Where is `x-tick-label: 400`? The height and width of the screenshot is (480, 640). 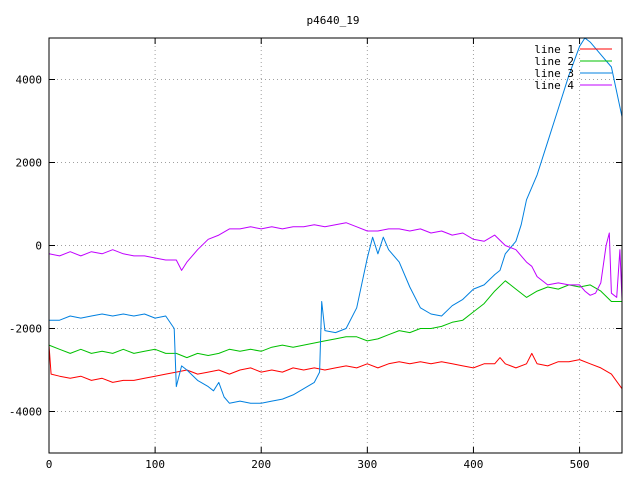 x-tick-label: 400 is located at coordinates (474, 464).